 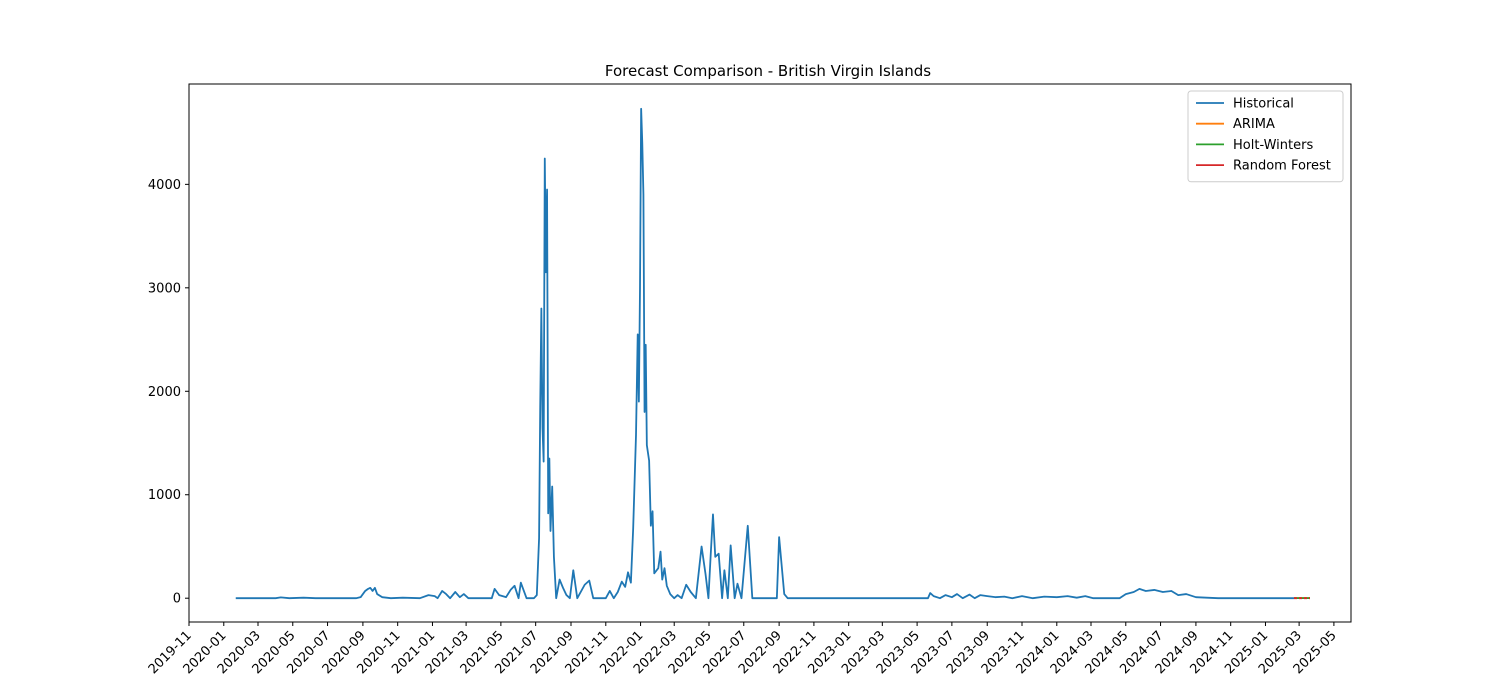 I want to click on legend-label-holt-winters: Holt-Winters, so click(x=1273, y=145).